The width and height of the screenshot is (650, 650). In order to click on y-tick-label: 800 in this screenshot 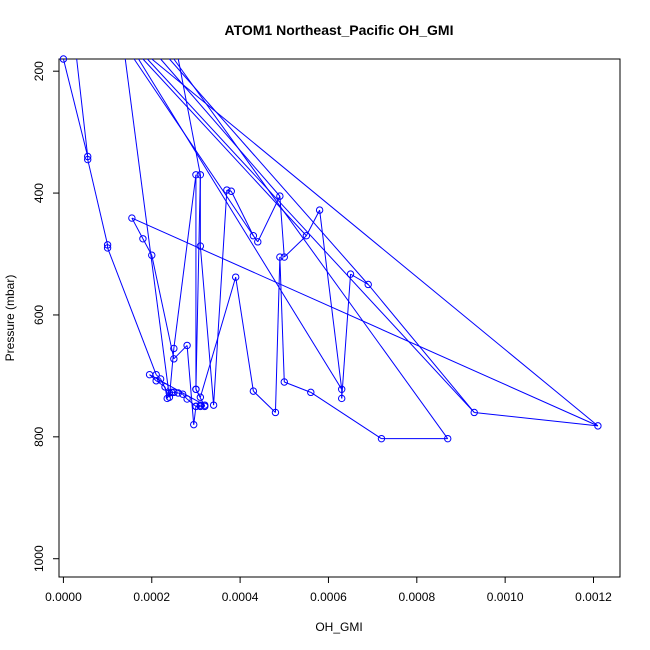, I will do `click(39, 437)`.